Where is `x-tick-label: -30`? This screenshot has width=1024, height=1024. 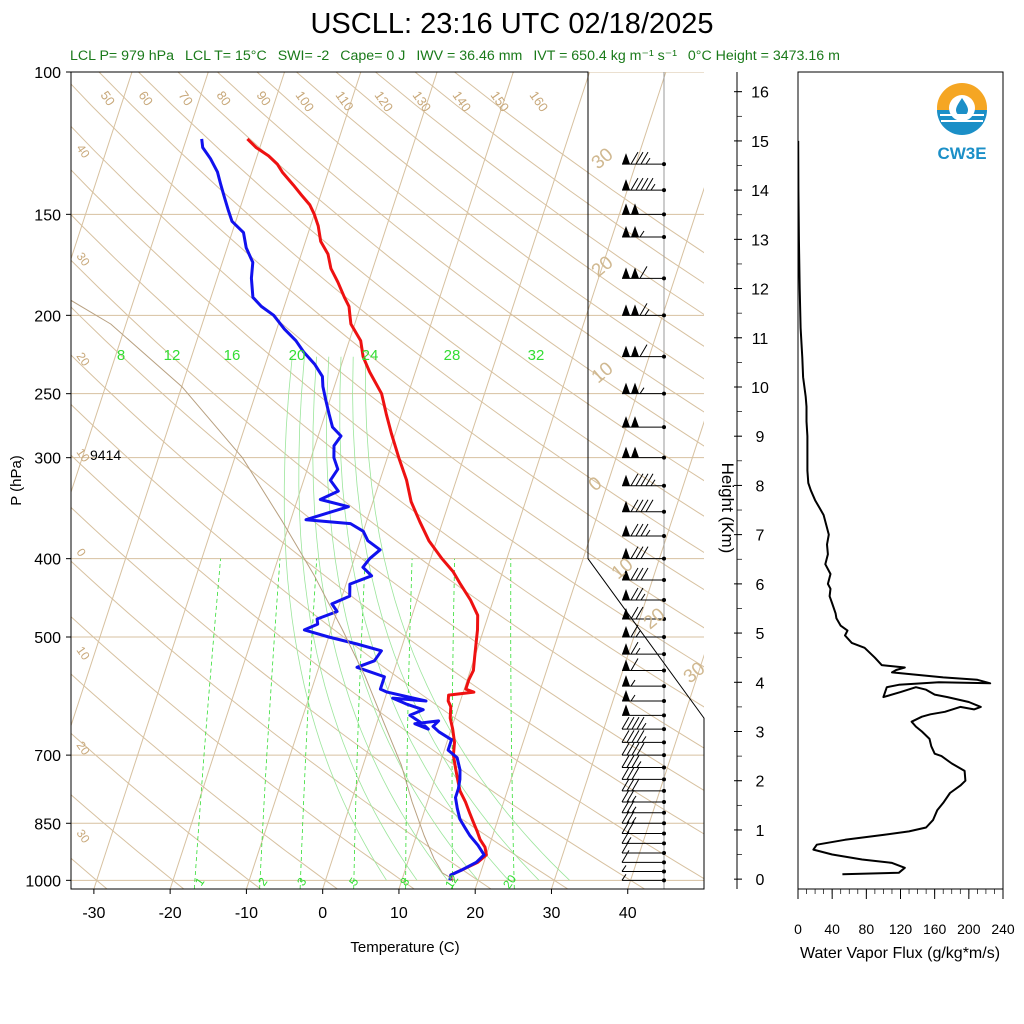 x-tick-label: -30 is located at coordinates (93, 913).